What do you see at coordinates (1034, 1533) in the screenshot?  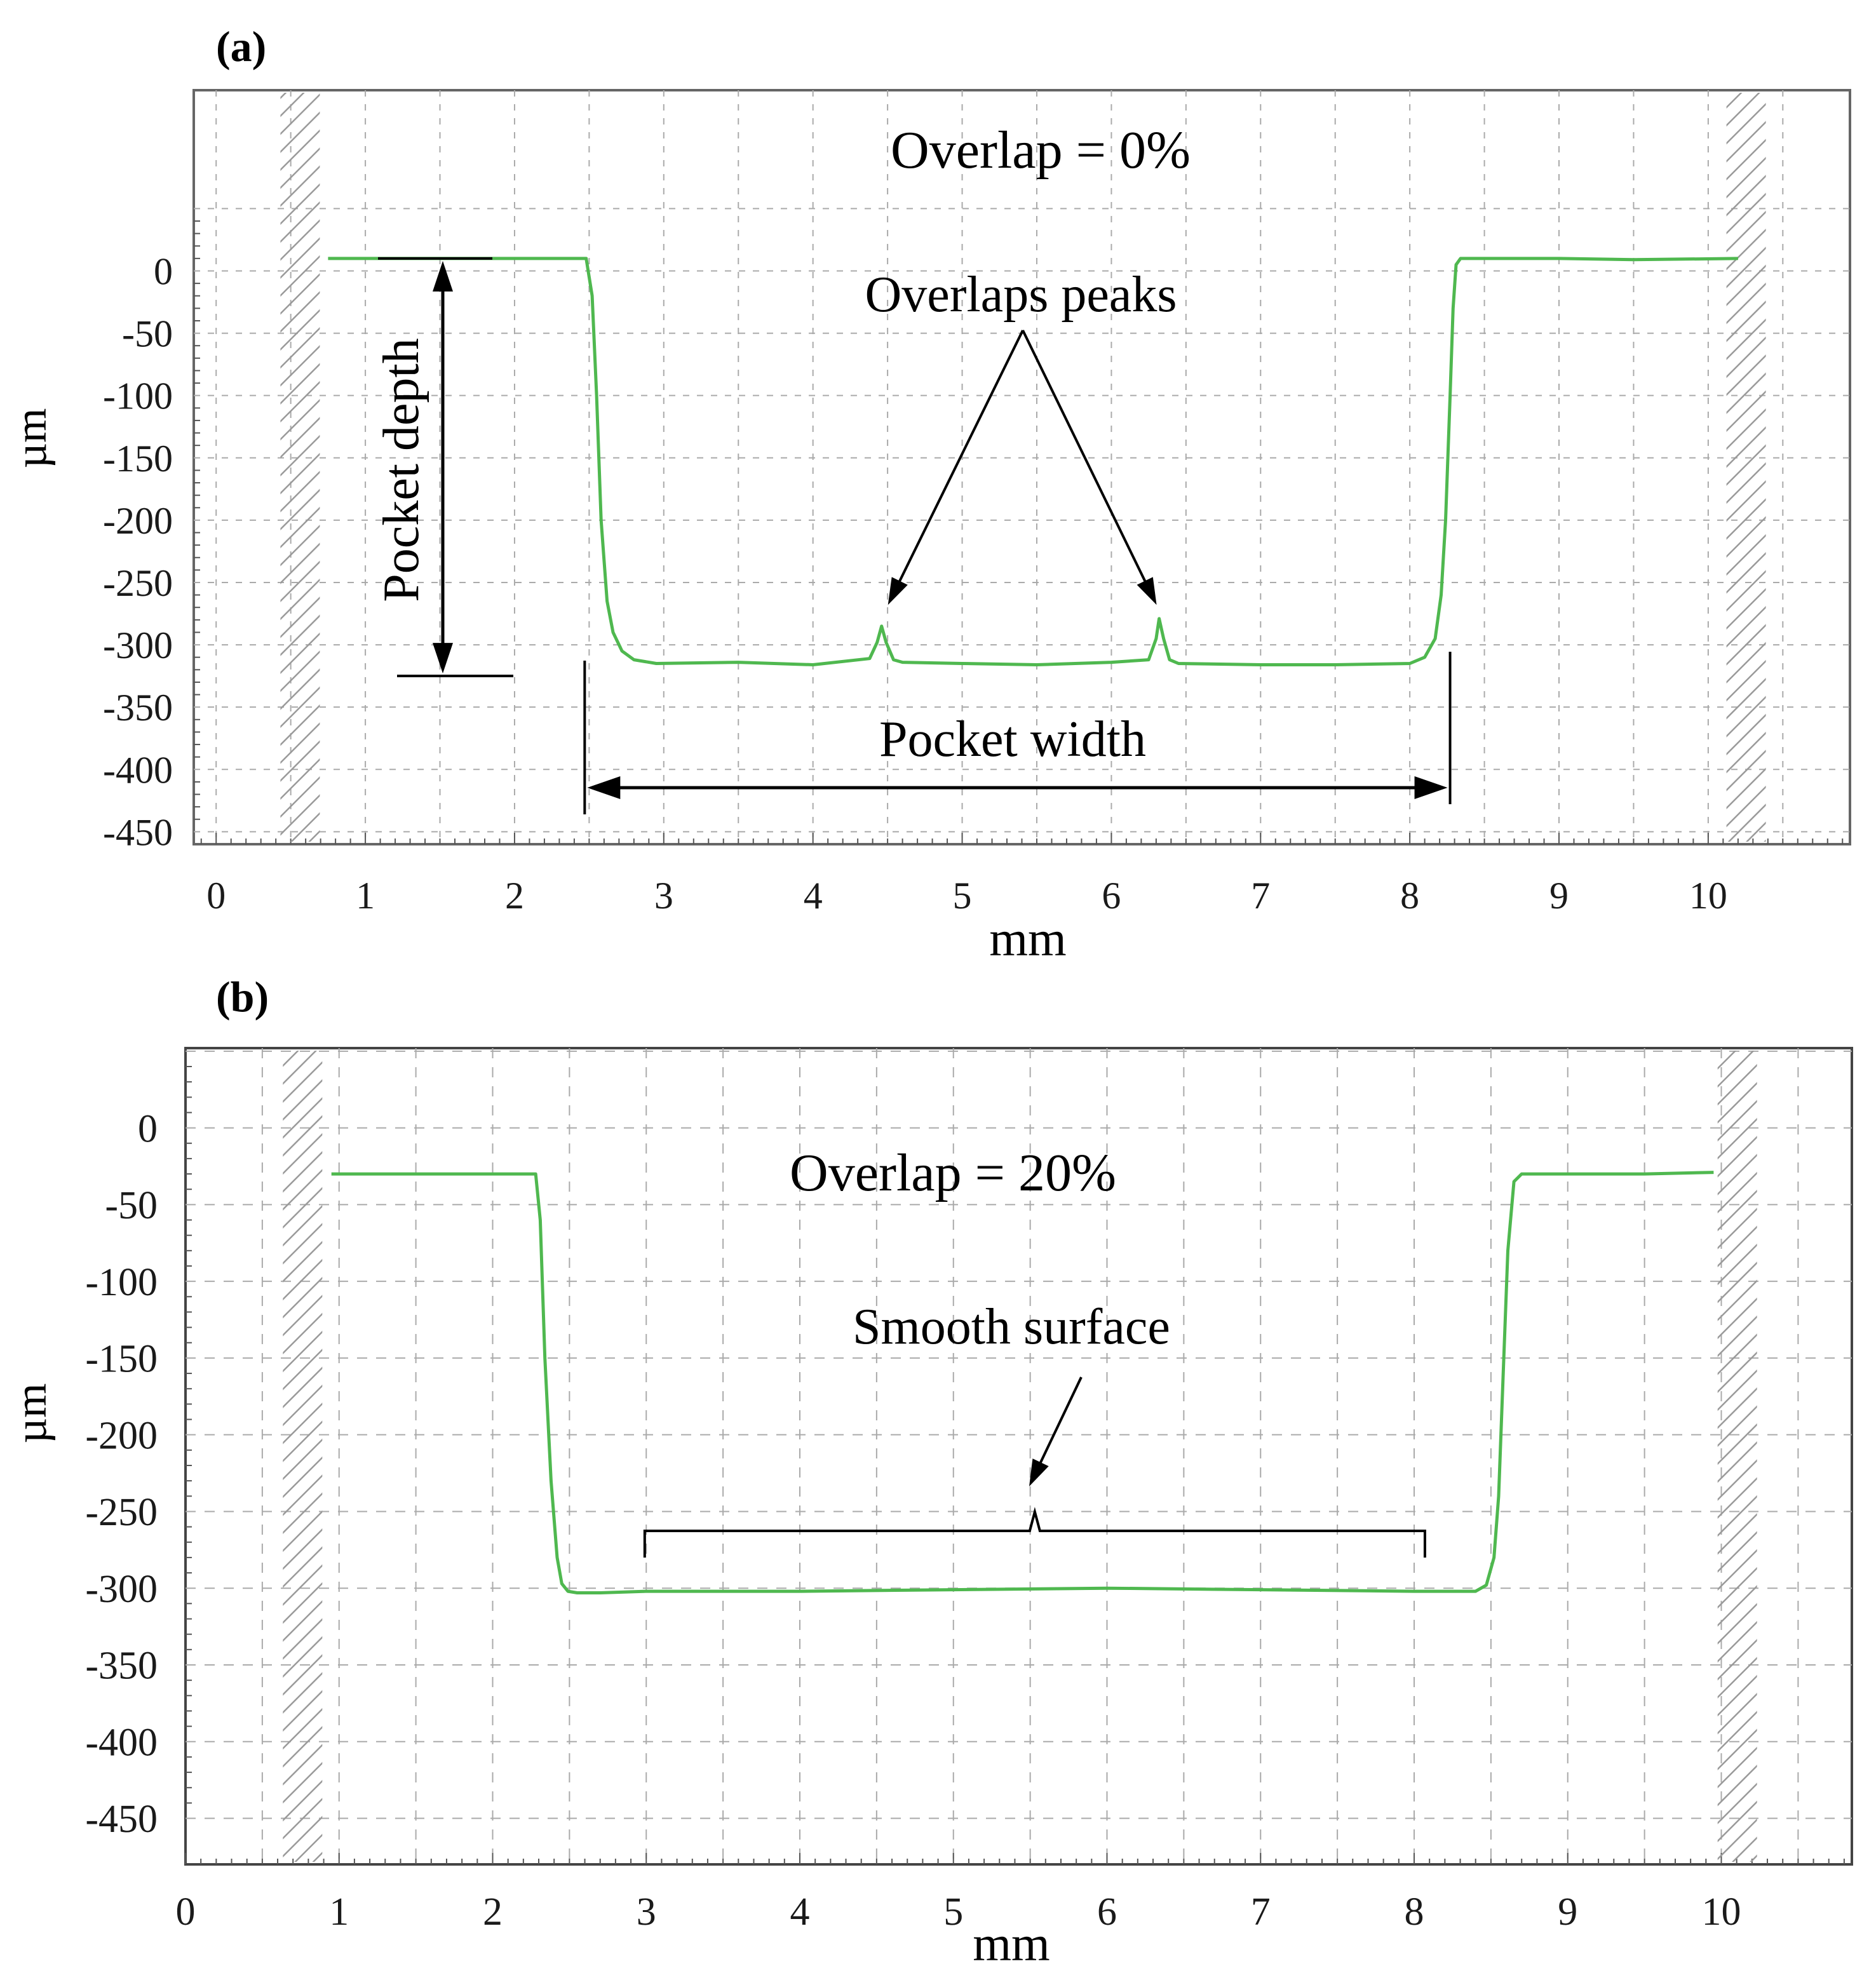 I see `smooth-surface-brace` at bounding box center [1034, 1533].